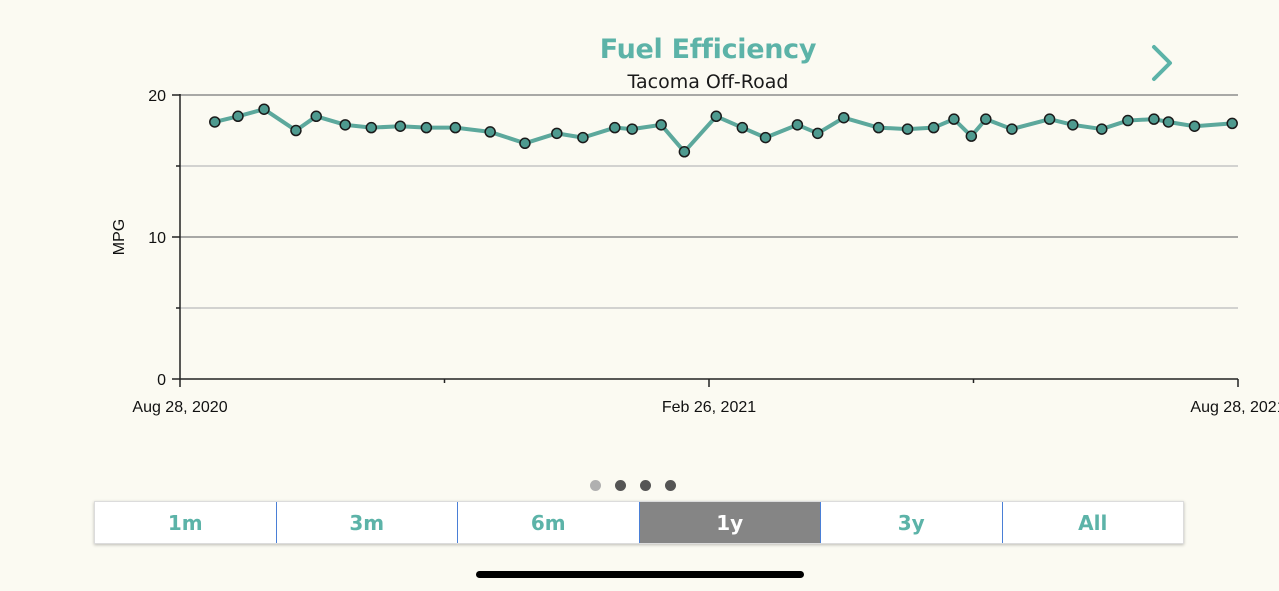 The height and width of the screenshot is (591, 1279). Describe the element at coordinates (1234, 407) in the screenshot. I see `x-axis-tick-label: Aug 28, 2021` at that location.